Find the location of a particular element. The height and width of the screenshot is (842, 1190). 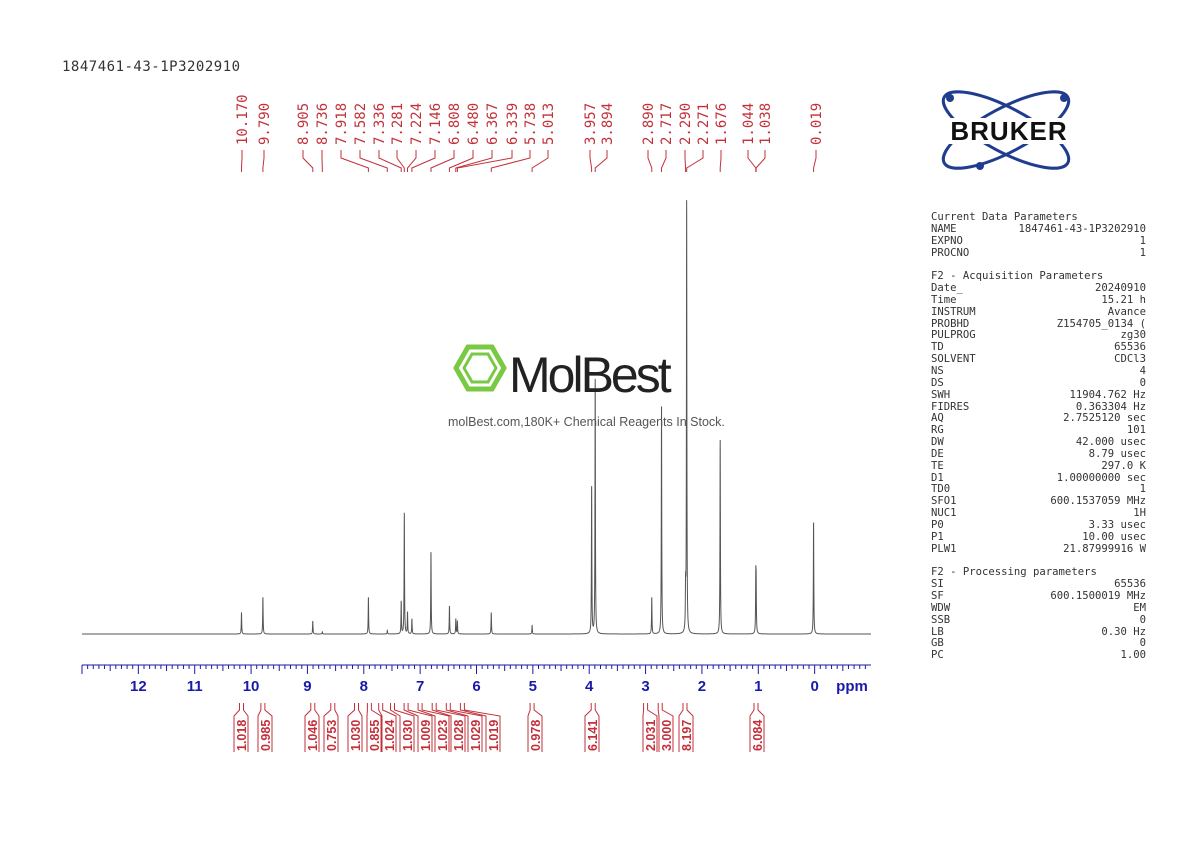

integral-label: 1.009 is located at coordinates (426, 735).